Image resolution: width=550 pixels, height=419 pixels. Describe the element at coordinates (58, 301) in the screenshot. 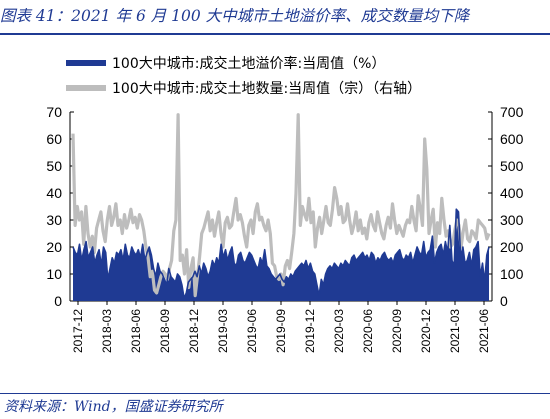

I see `left-tick-label: 0` at that location.